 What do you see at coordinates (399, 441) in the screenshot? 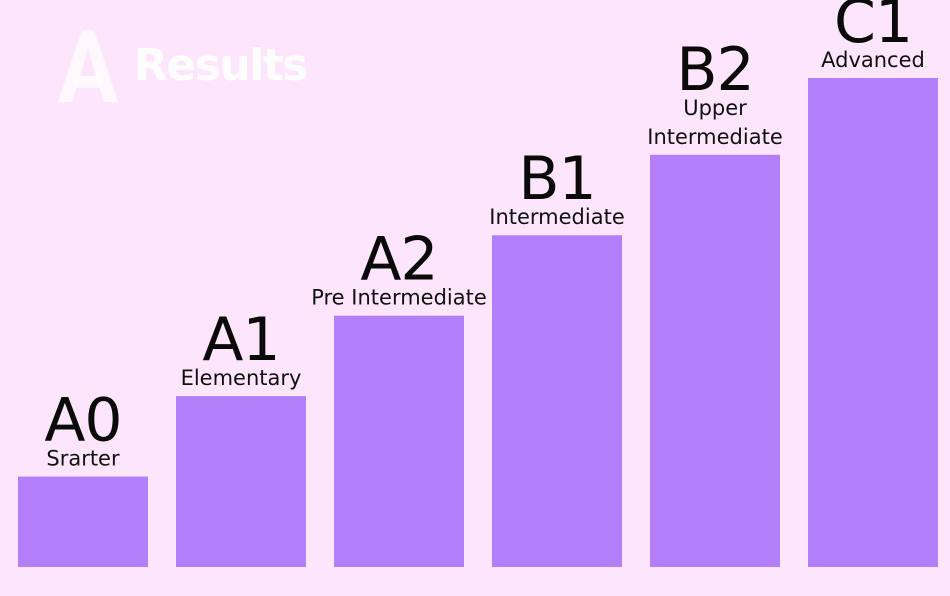
I see `bar-a2` at bounding box center [399, 441].